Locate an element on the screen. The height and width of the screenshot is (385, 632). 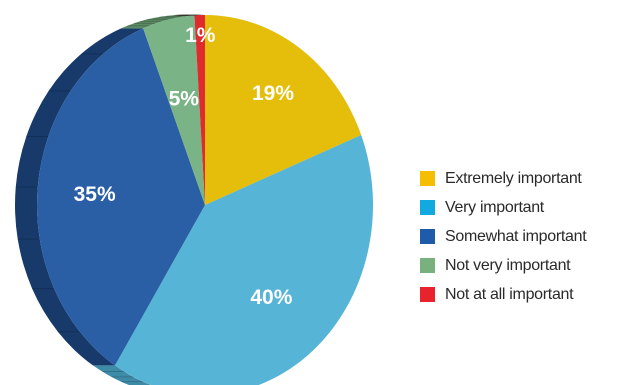
legend-item: Somewhat important is located at coordinates (503, 236).